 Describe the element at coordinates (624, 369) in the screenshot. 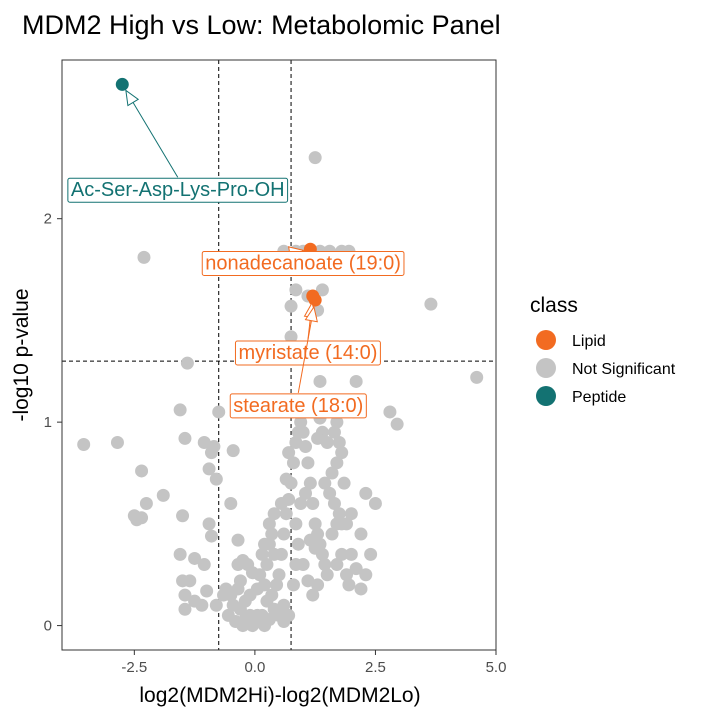

I see `legend-label: Not Significant` at that location.